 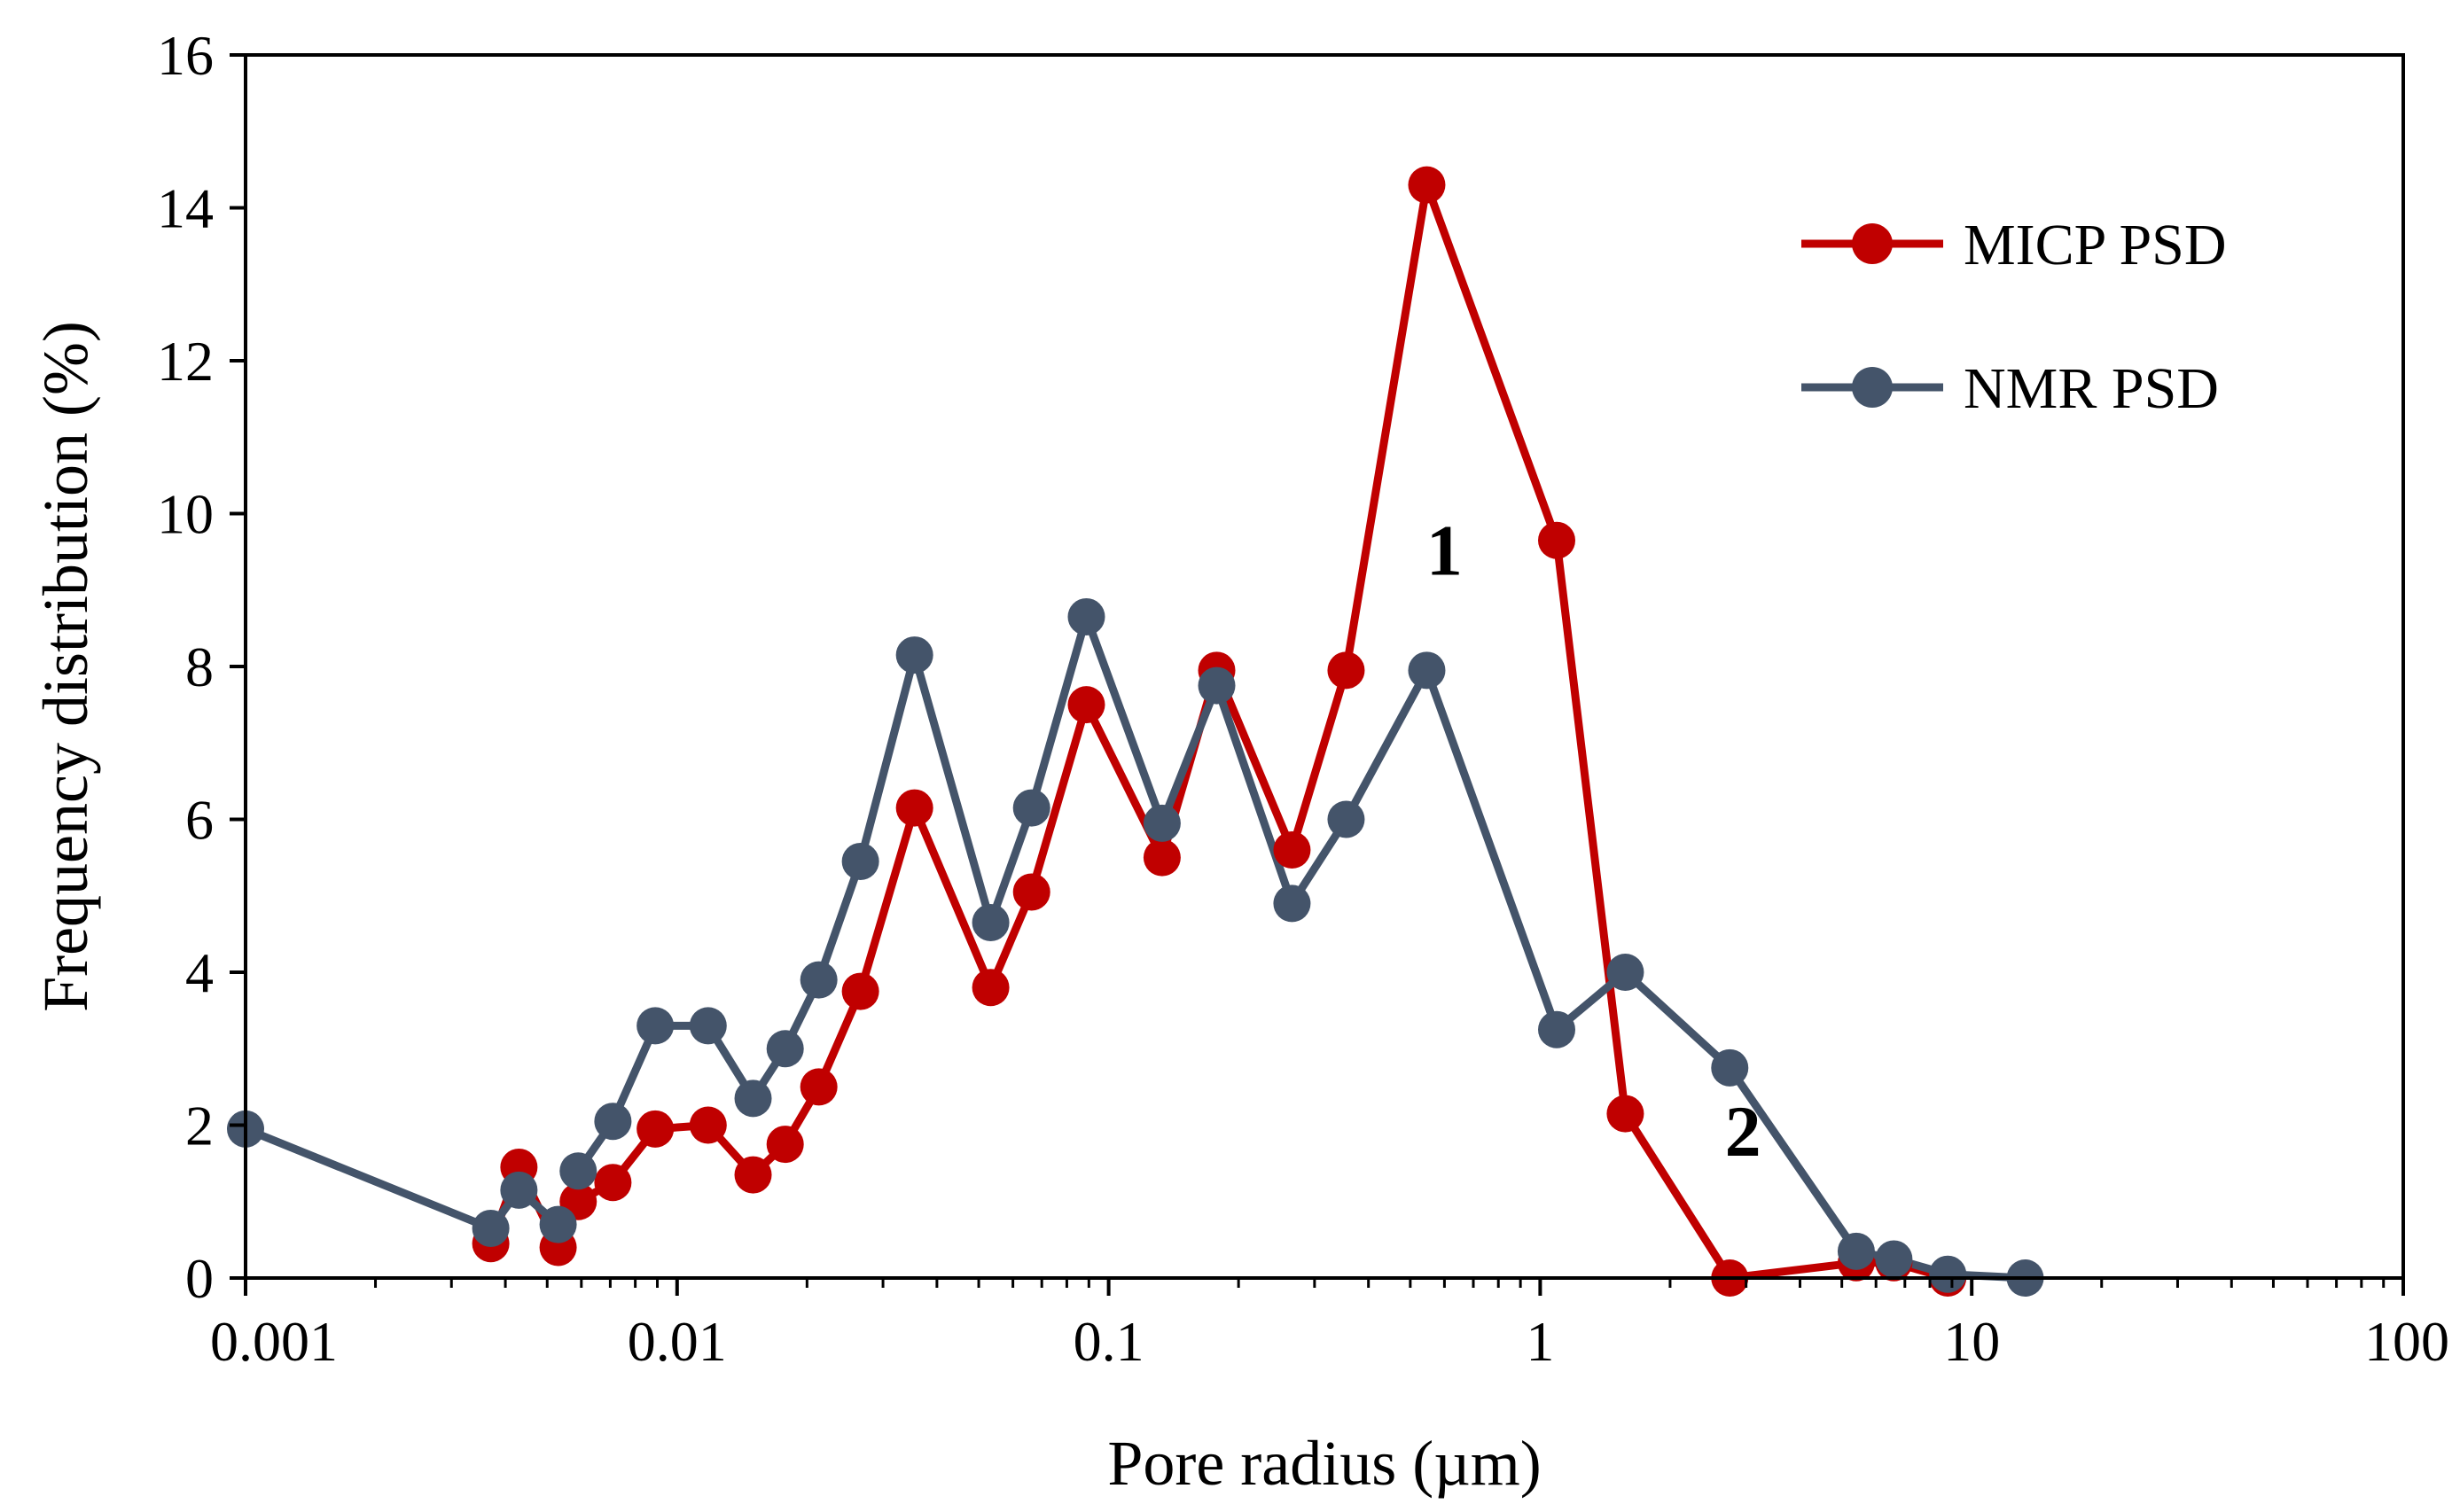 I want to click on y-tick-label: 4, so click(x=199, y=972).